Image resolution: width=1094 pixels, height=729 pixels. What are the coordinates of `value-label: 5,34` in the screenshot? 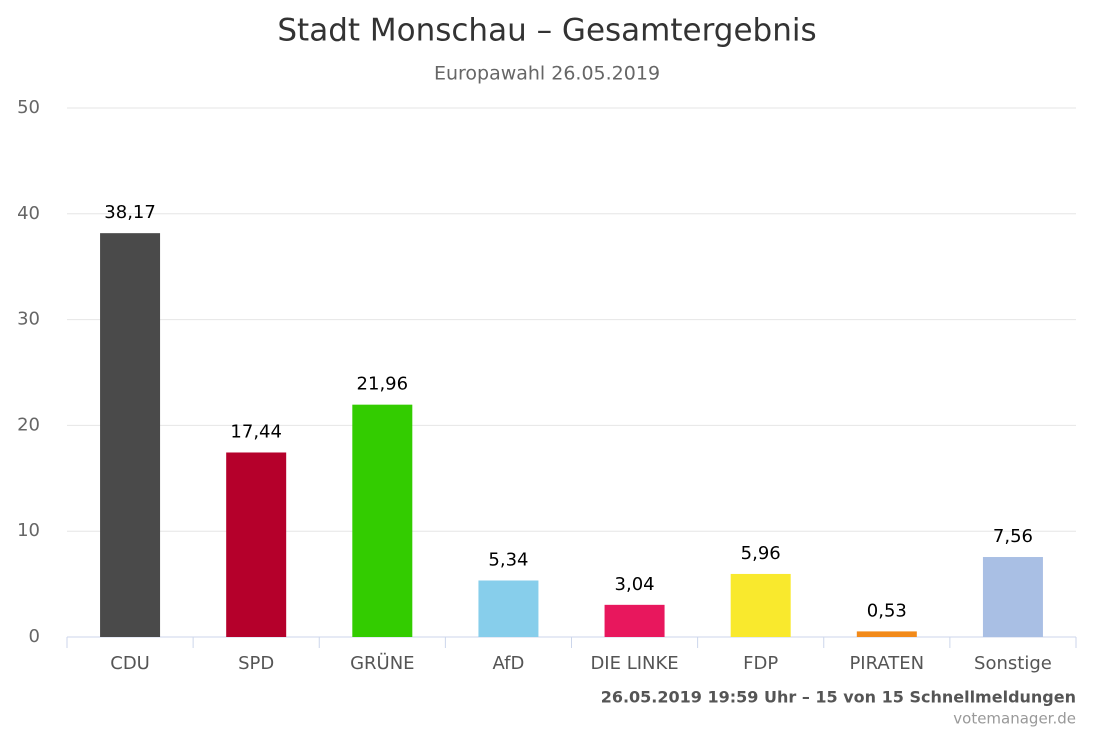 It's located at (508, 560).